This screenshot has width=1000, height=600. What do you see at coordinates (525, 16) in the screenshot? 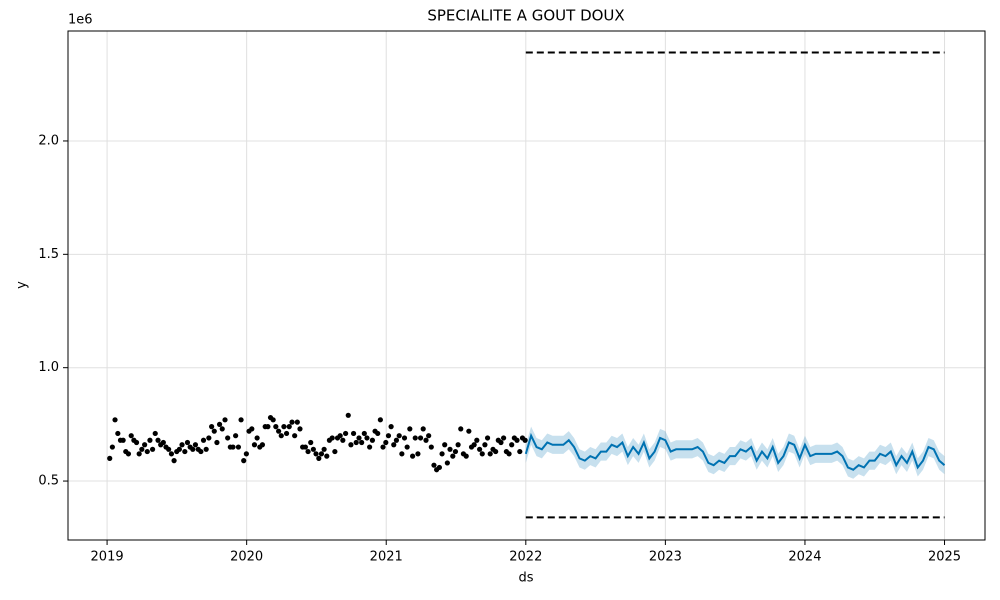
I see `chart-title: SPECIALITE A GOUT DOUX` at bounding box center [525, 16].